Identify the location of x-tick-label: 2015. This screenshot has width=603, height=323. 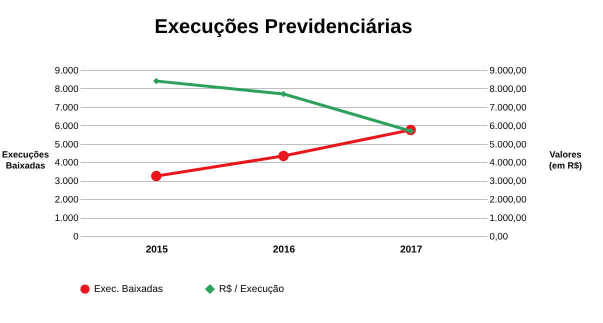
(157, 250).